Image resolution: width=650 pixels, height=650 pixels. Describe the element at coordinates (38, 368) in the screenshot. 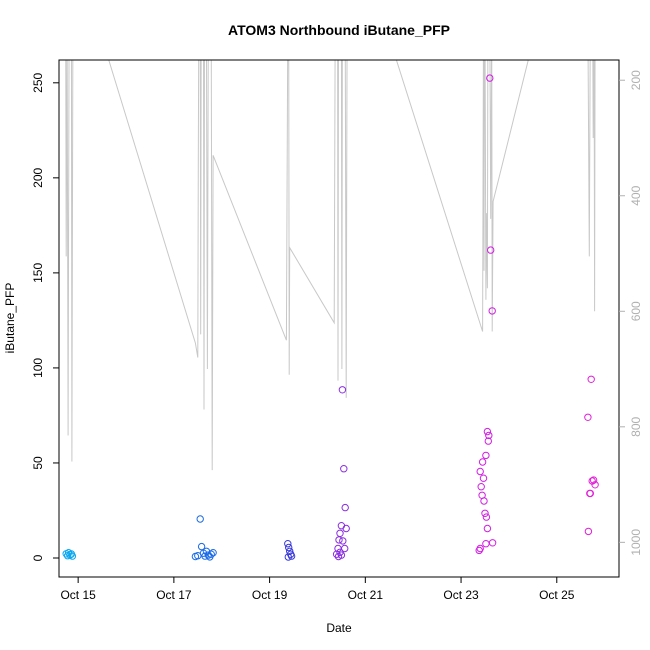

I see `y-tick-label: 100` at that location.